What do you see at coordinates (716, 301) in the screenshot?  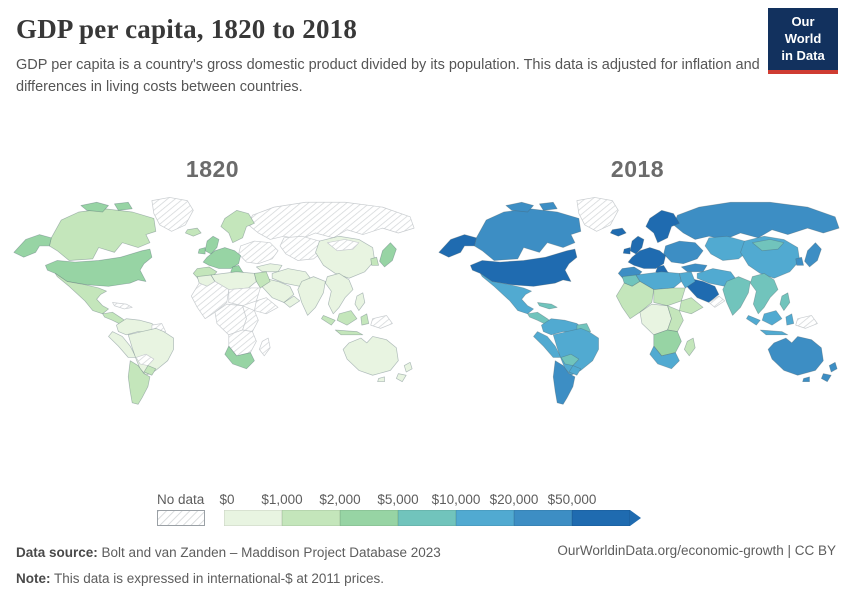 I see `region-yemen-oman-2018` at bounding box center [716, 301].